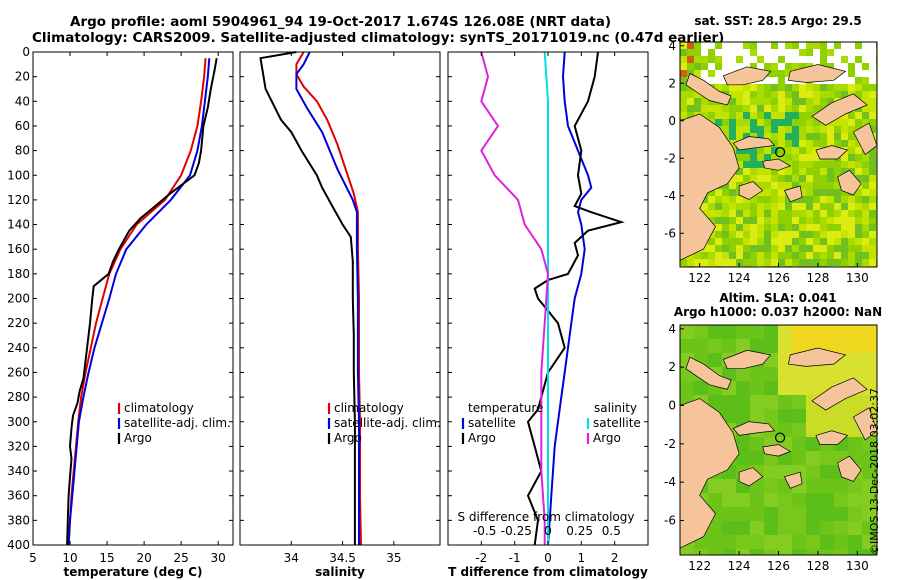  Describe the element at coordinates (218, 558) in the screenshot. I see `x-tick-label: 30` at that location.